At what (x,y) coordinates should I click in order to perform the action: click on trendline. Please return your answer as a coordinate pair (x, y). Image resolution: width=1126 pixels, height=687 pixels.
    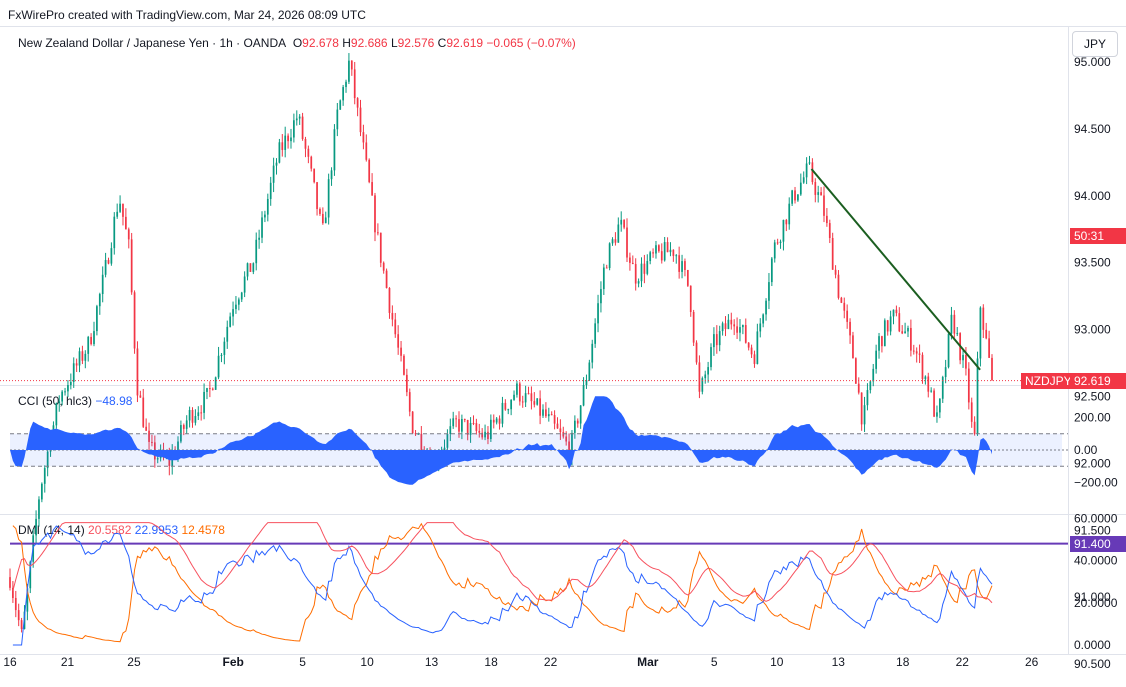
    Looking at the image, I should click on (895, 269).